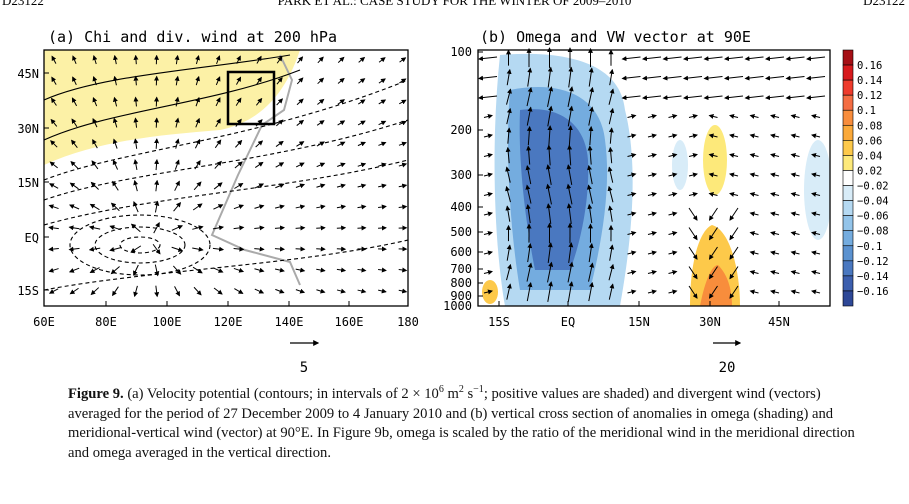 Image resolution: width=909 pixels, height=504 pixels. I want to click on colorbar-label: 0.12, so click(869, 96).